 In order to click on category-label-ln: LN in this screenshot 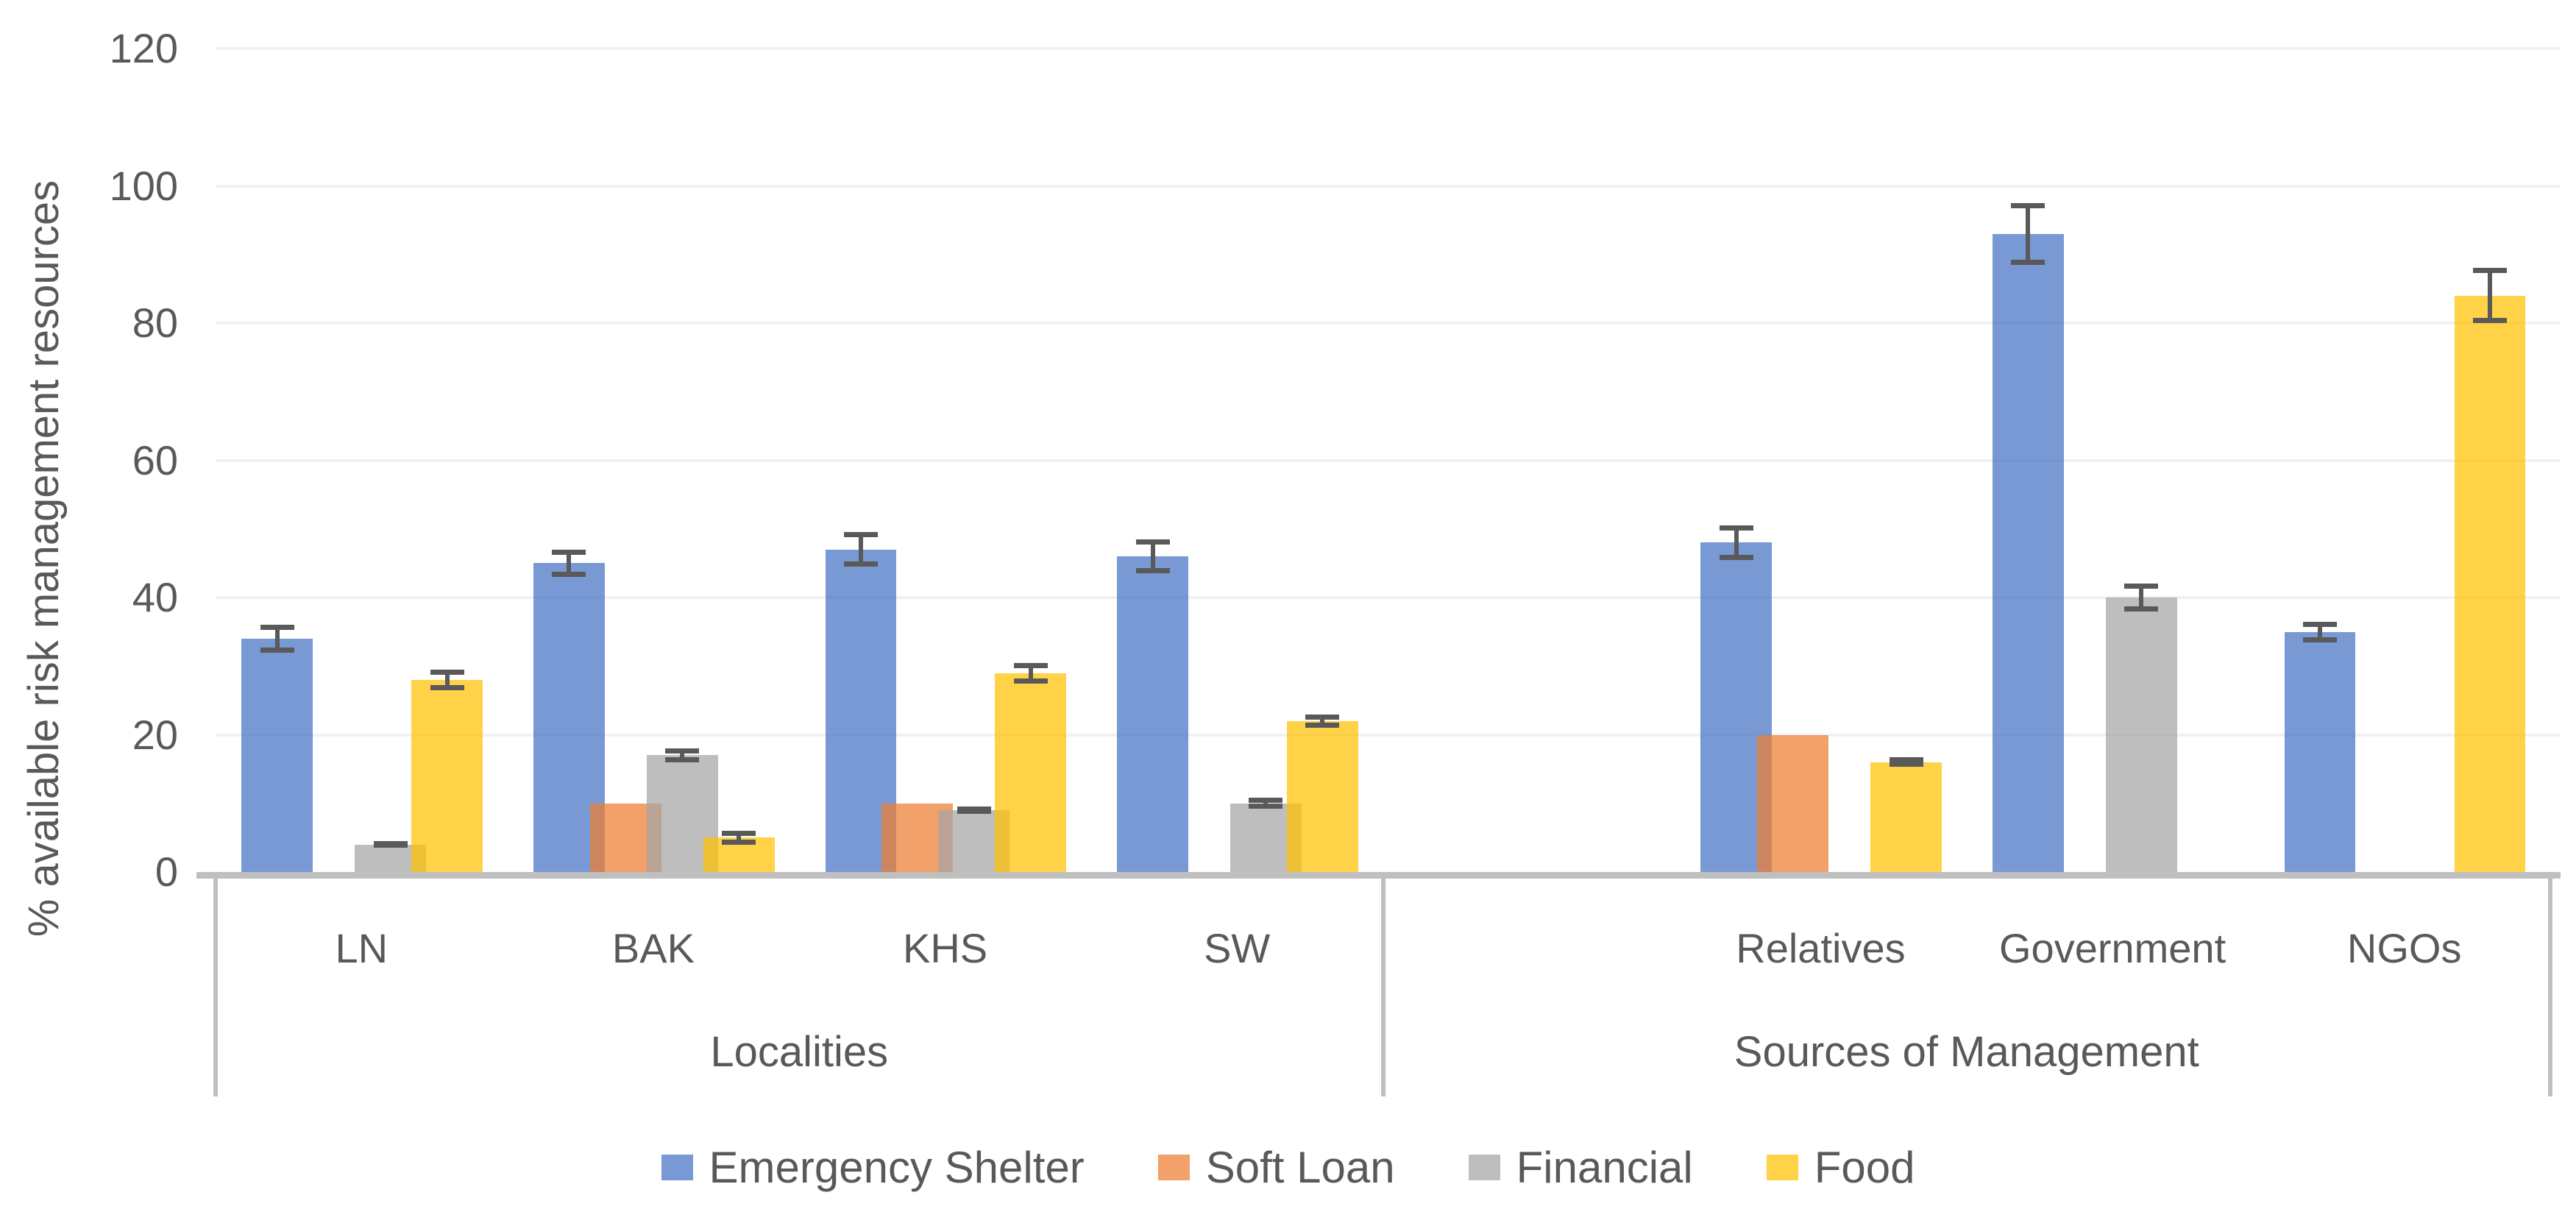, I will do `click(361, 948)`.